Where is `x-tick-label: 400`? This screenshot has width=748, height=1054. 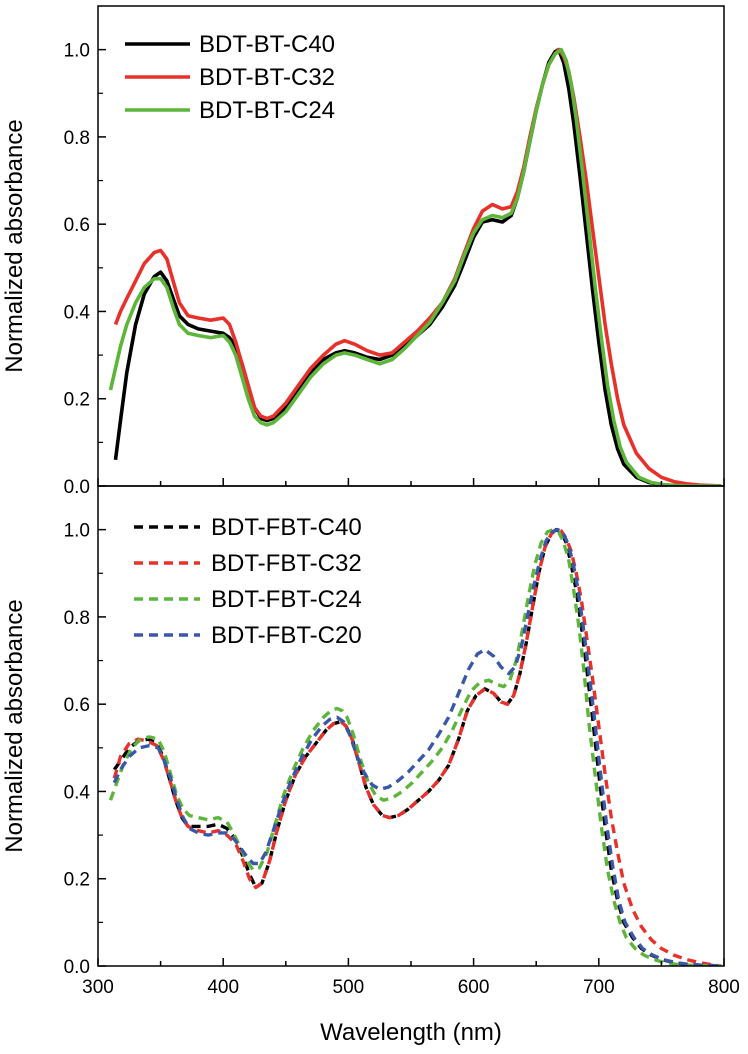
x-tick-label: 400 is located at coordinates (223, 987).